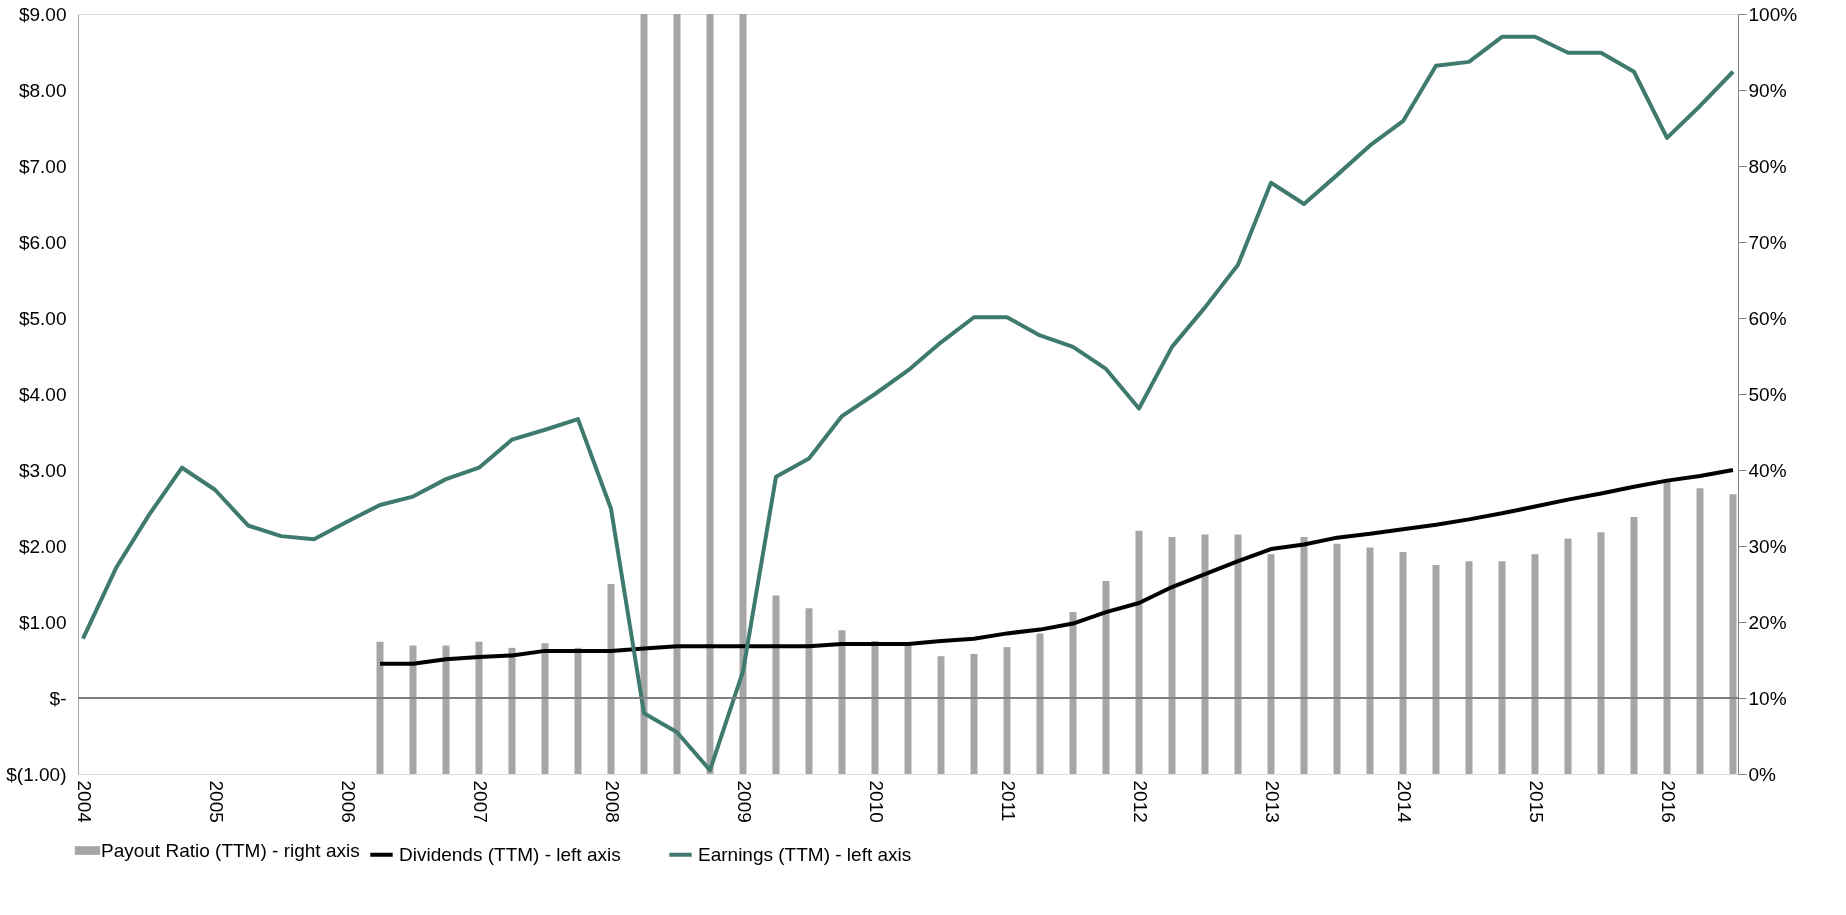  Describe the element at coordinates (510, 854) in the screenshot. I see `legend-label: Dividends (TTM) - left axis` at that location.